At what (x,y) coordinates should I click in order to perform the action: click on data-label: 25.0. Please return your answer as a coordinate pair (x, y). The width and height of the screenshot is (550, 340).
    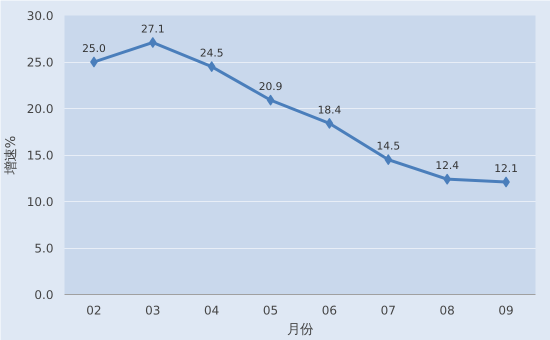
    Looking at the image, I should click on (94, 48).